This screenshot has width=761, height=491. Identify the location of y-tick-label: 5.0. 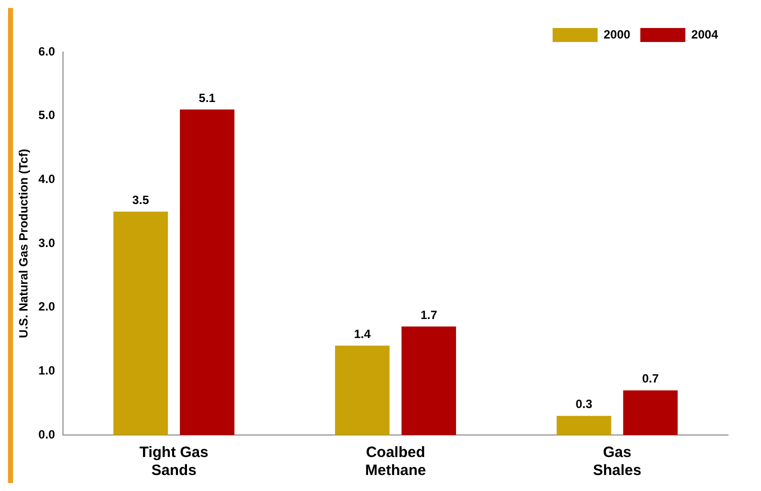
(47, 115).